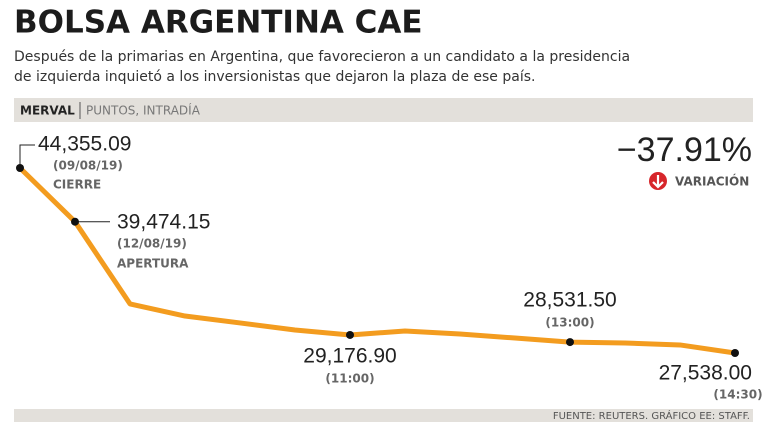  Describe the element at coordinates (569, 323) in the screenshot. I see `point-date: (13:00)` at that location.